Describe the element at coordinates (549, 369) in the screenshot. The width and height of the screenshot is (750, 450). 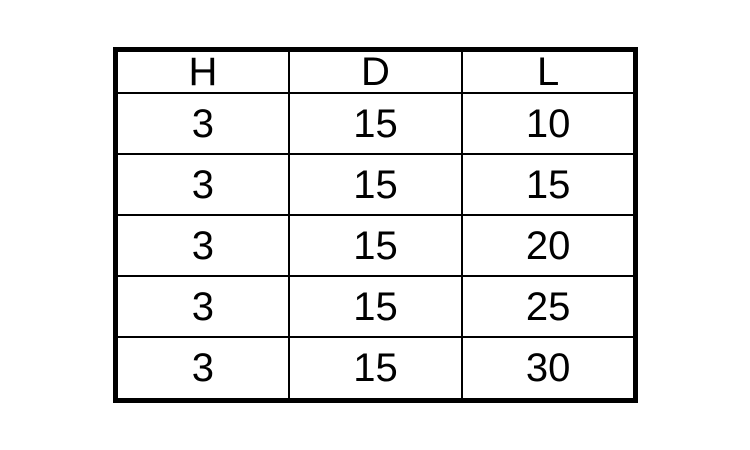
I see `table-cell: 30` at that location.